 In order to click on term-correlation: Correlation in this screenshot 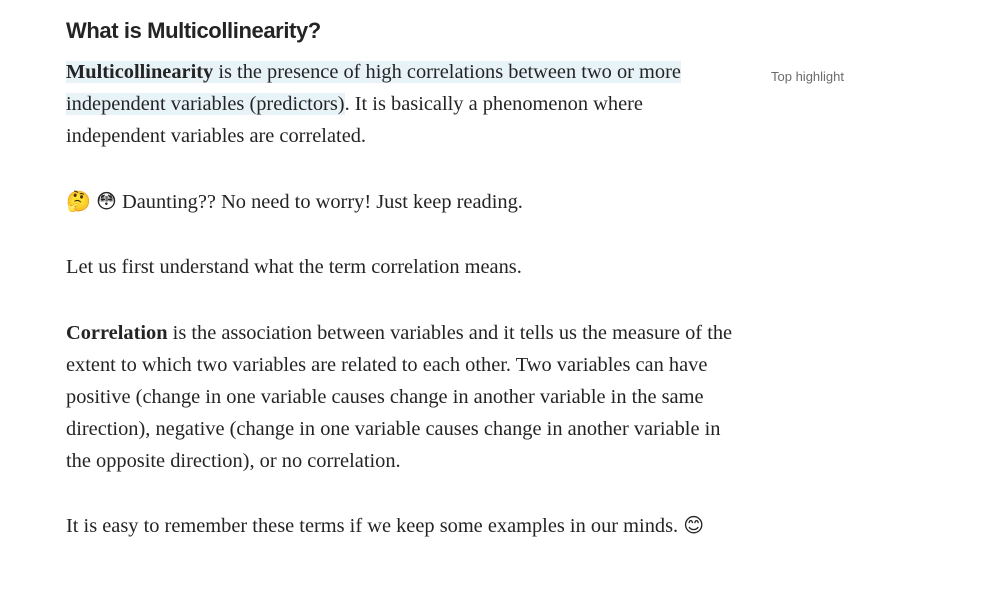, I will do `click(117, 333)`.